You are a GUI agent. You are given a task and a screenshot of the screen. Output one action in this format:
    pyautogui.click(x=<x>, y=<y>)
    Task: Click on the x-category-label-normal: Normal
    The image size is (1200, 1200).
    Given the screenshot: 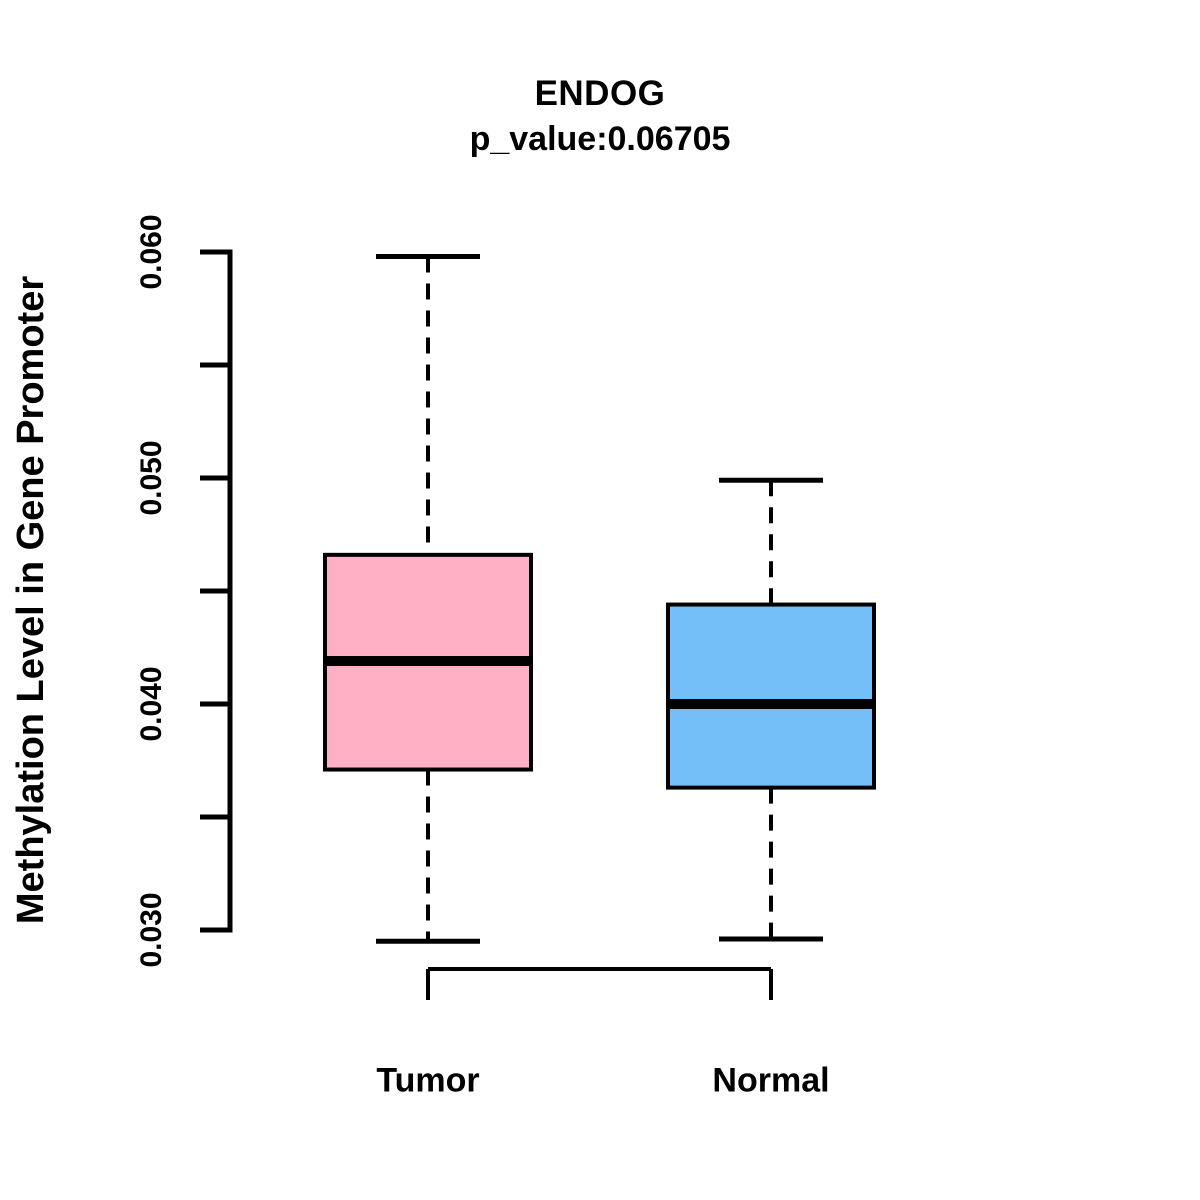 What is the action you would take?
    pyautogui.click(x=771, y=1080)
    